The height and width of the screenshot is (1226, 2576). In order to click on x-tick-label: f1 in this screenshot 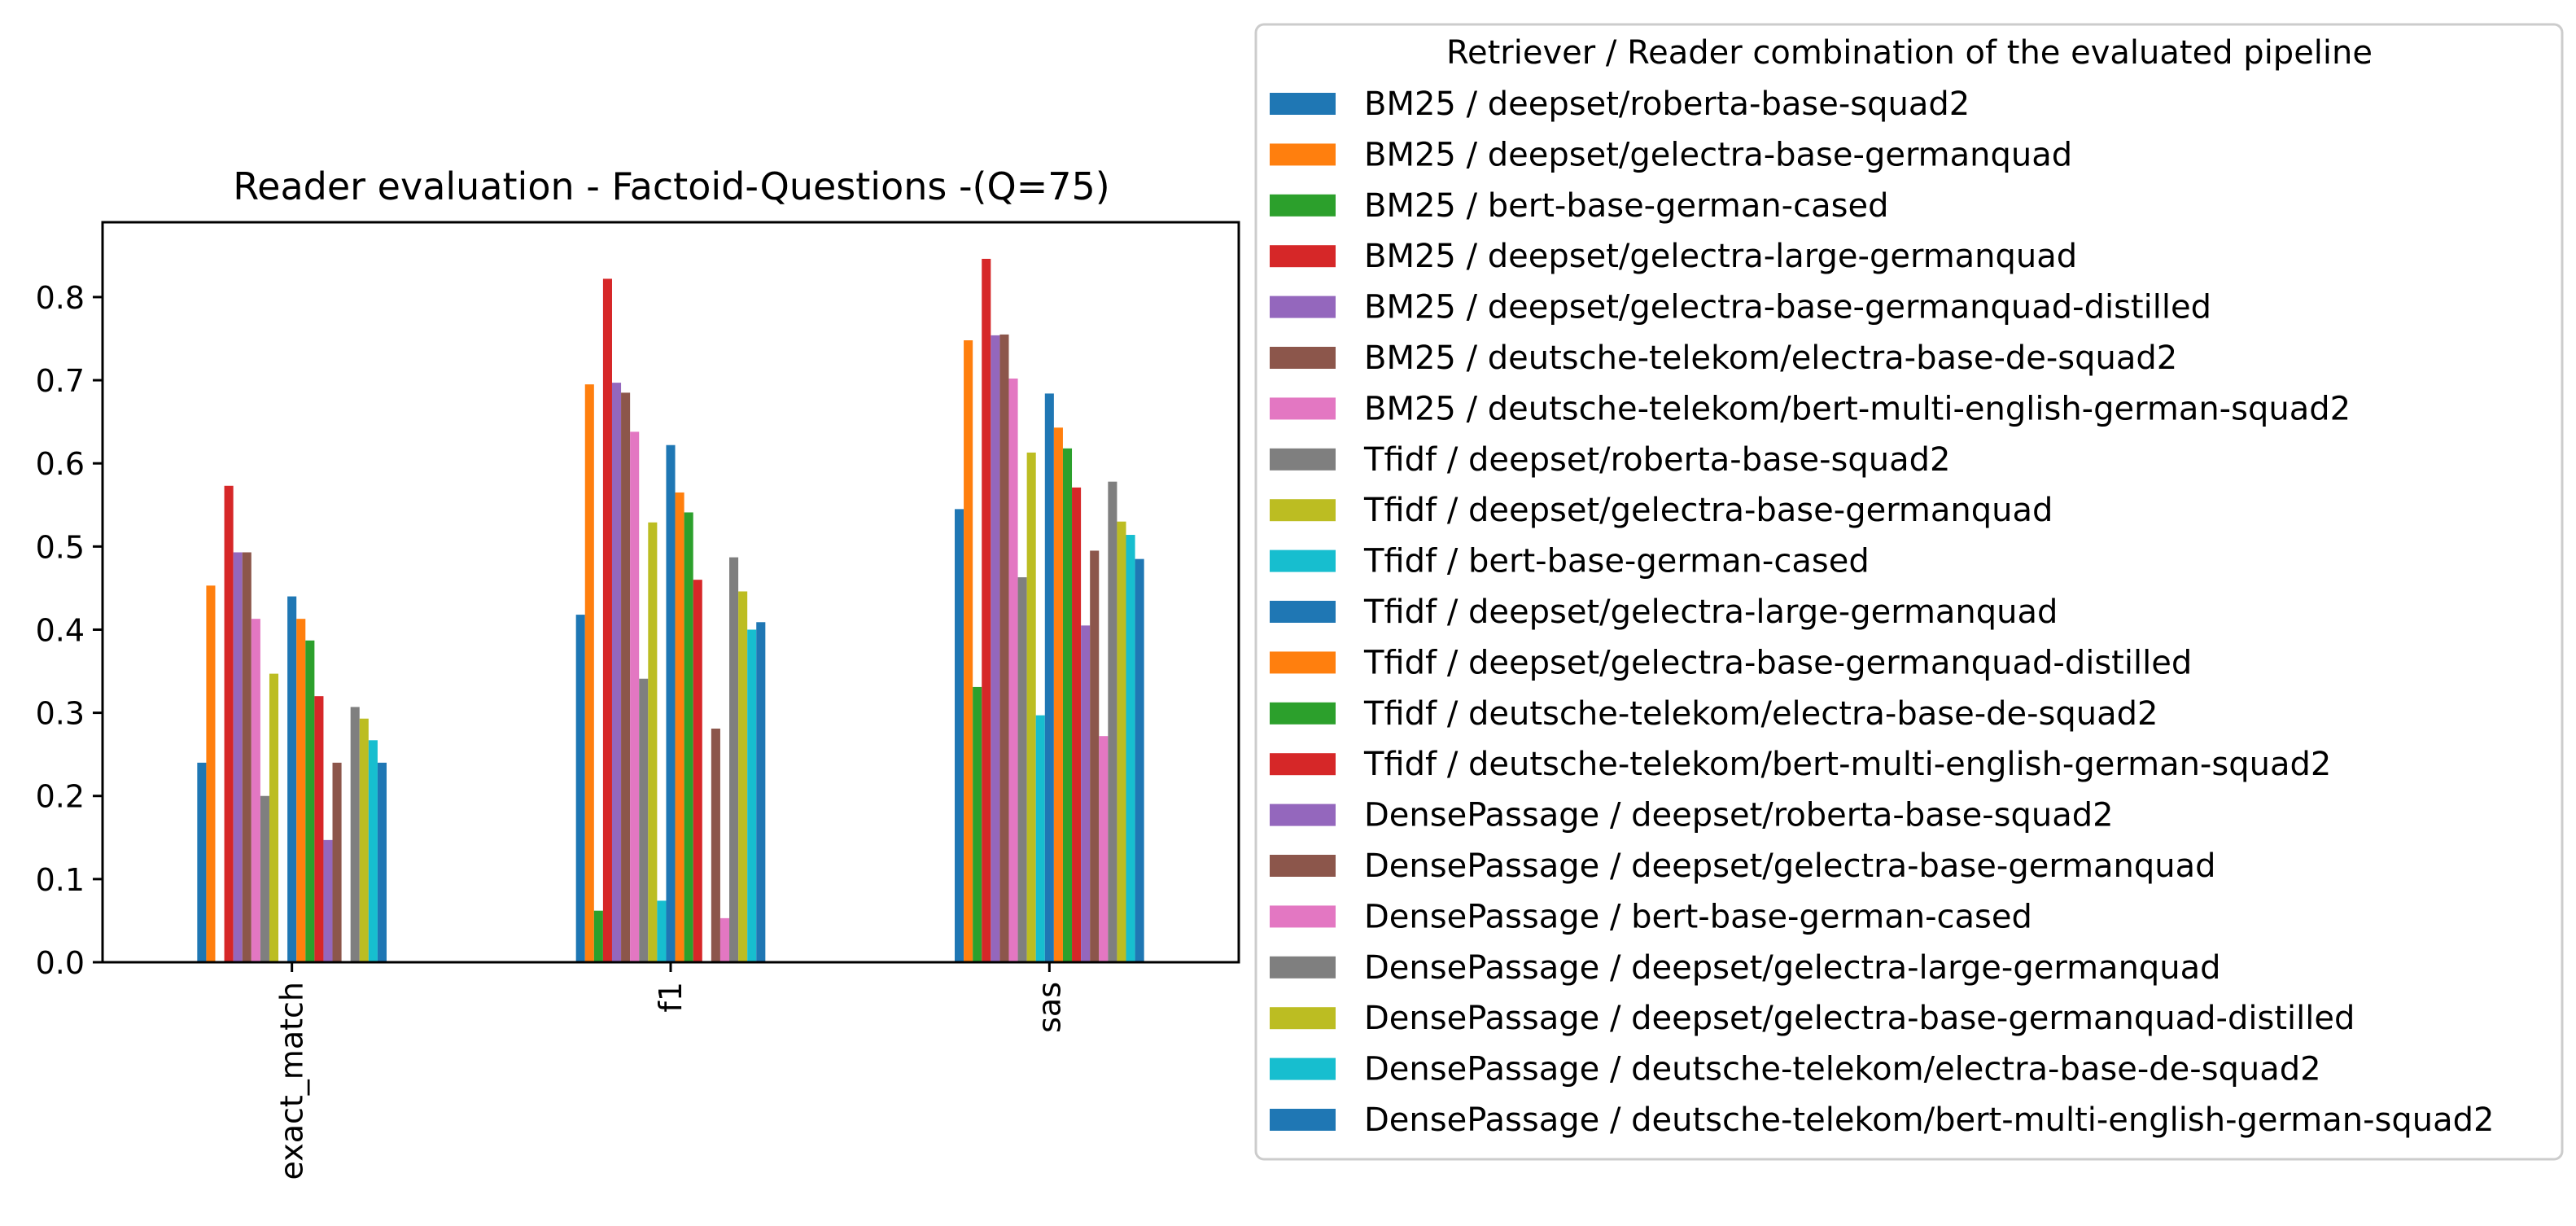, I will do `click(671, 997)`.